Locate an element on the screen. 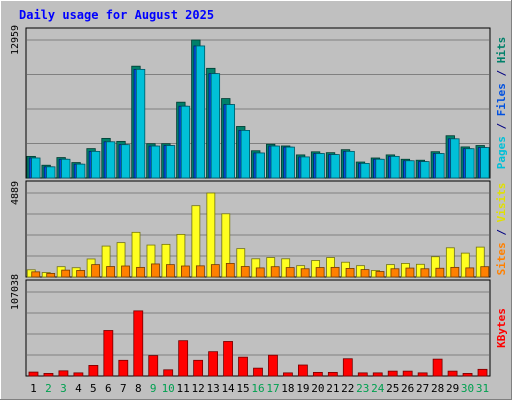 This screenshot has width=512, height=405. side-legend-entry: Visits is located at coordinates (501, 203).